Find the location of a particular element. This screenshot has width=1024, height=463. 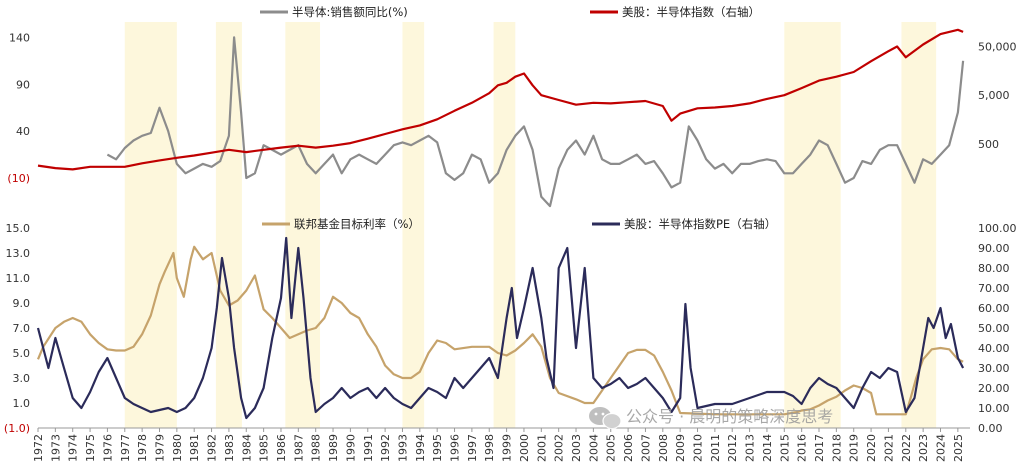

x-tick-label: 2025 is located at coordinates (958, 448).